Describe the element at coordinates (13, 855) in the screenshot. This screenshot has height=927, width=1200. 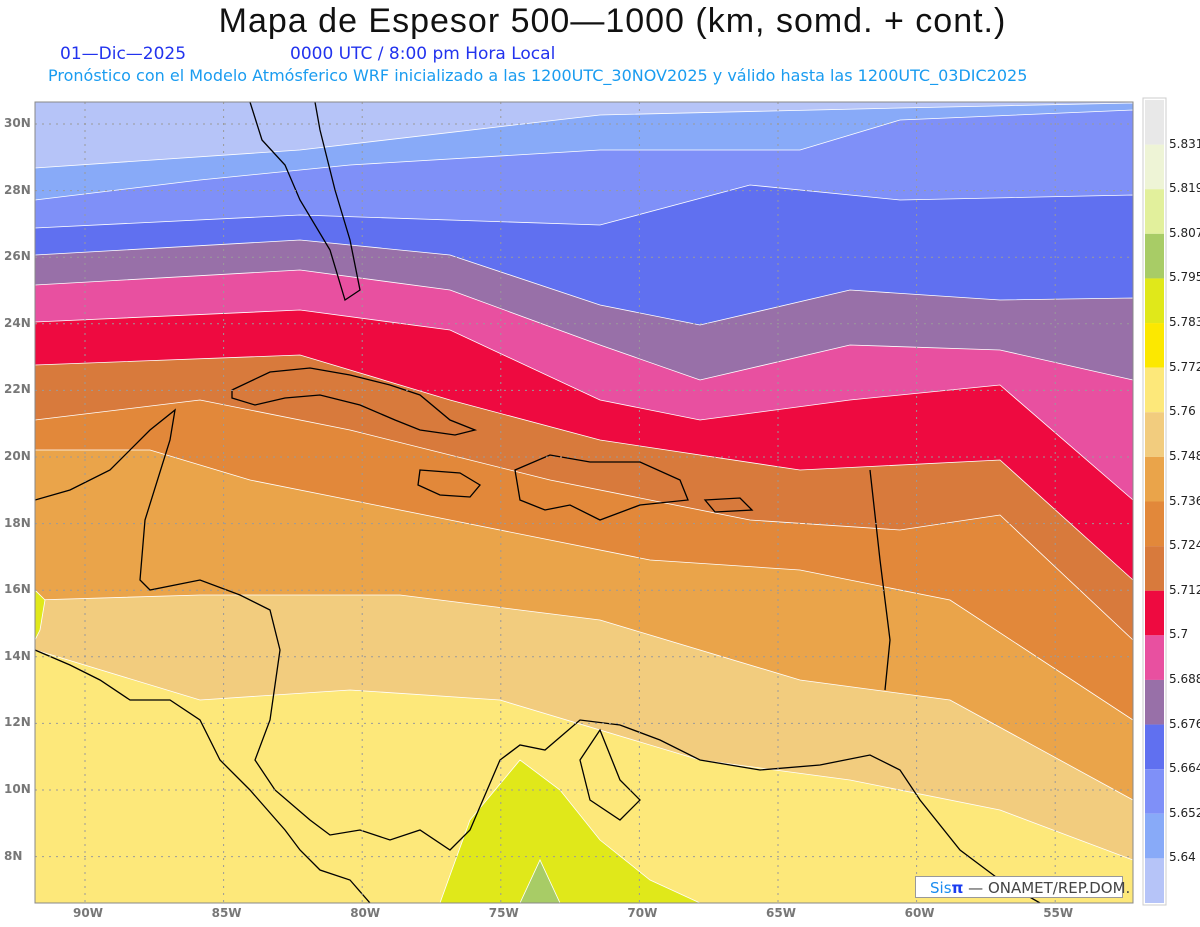
I see `lat-label: 8N` at that location.